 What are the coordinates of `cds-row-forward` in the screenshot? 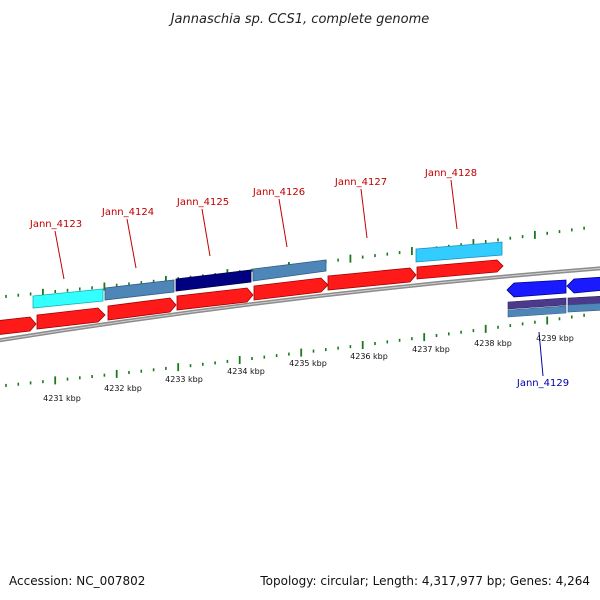 It's located at (252, 297).